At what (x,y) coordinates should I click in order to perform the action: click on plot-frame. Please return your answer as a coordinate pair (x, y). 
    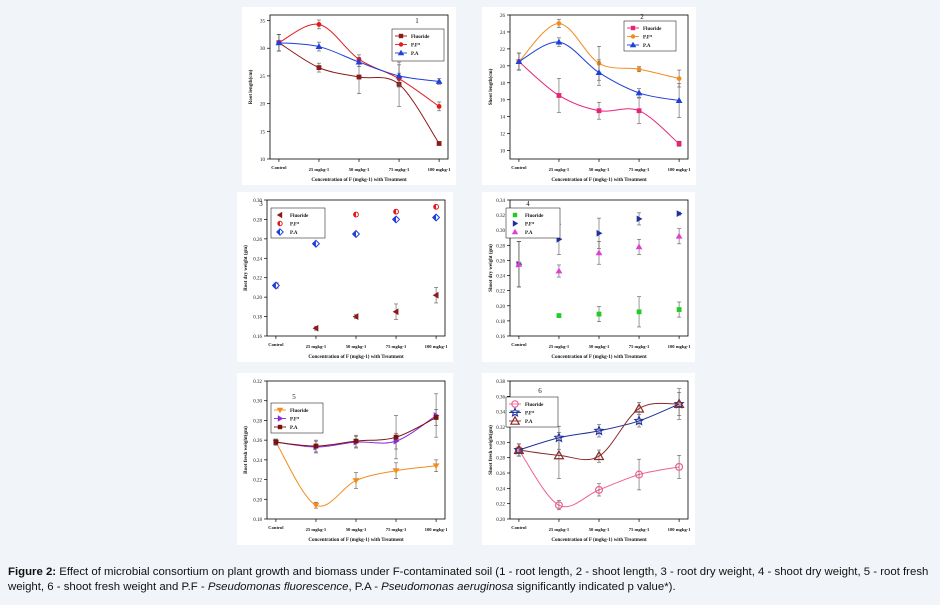
    Looking at the image, I should click on (356, 450).